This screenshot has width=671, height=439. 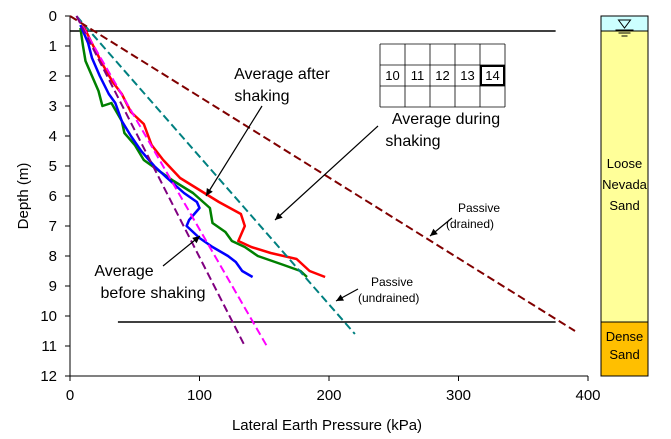 What do you see at coordinates (53, 256) in the screenshot?
I see `y-tick-label: 8` at bounding box center [53, 256].